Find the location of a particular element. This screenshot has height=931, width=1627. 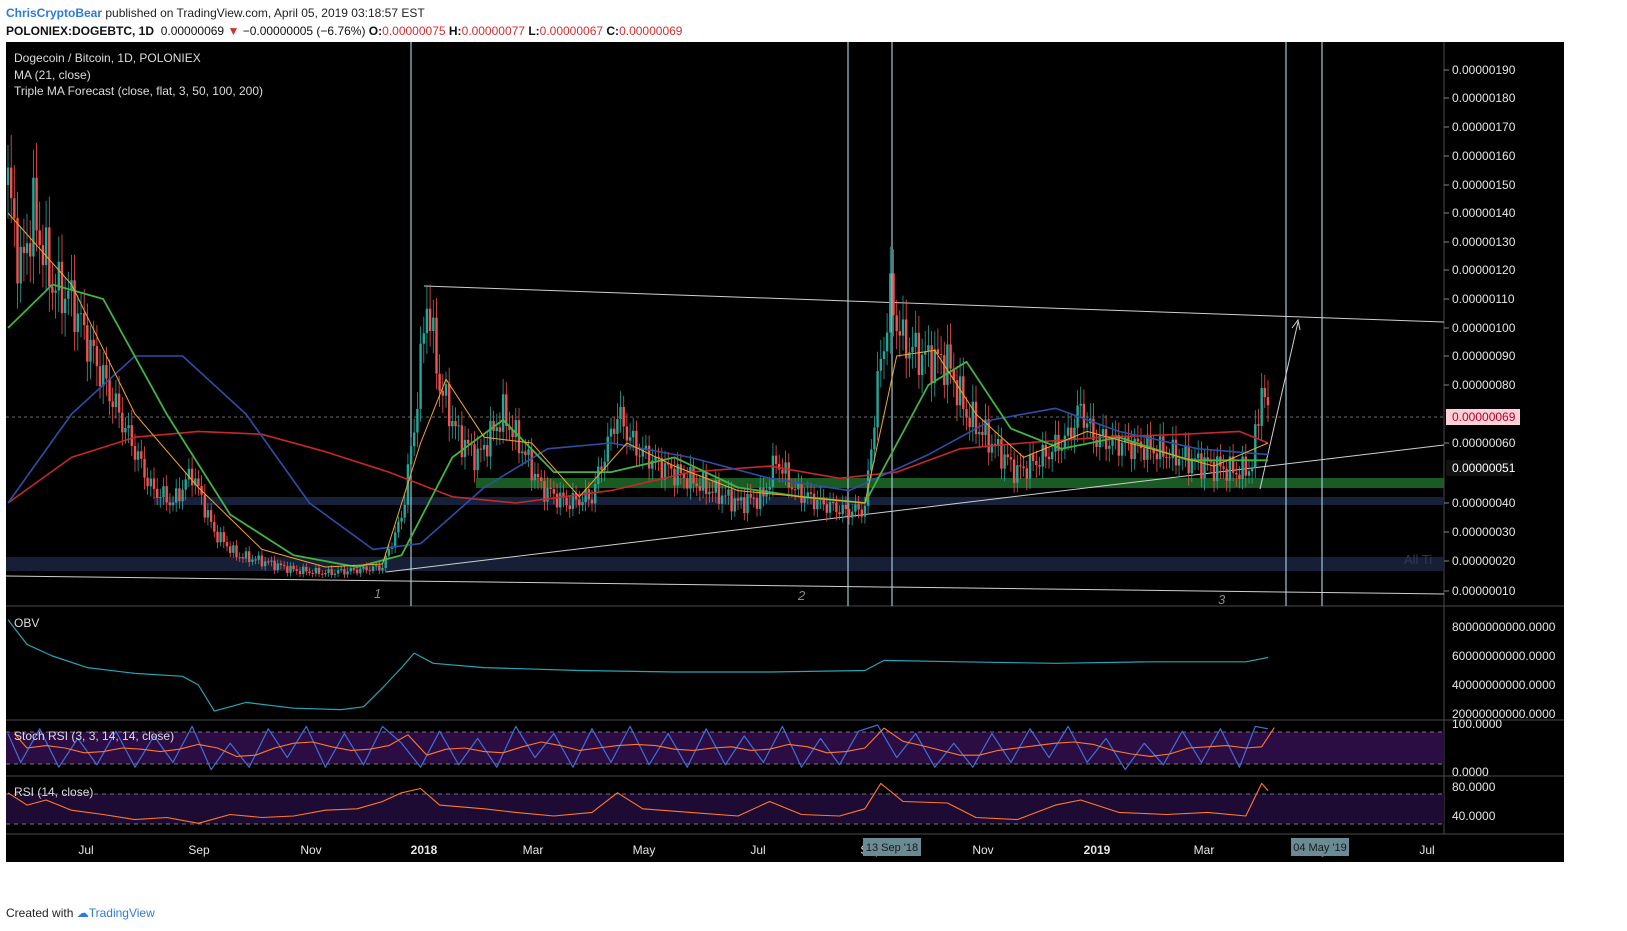

author-link: ChrisCryptoBear is located at coordinates (54, 13).